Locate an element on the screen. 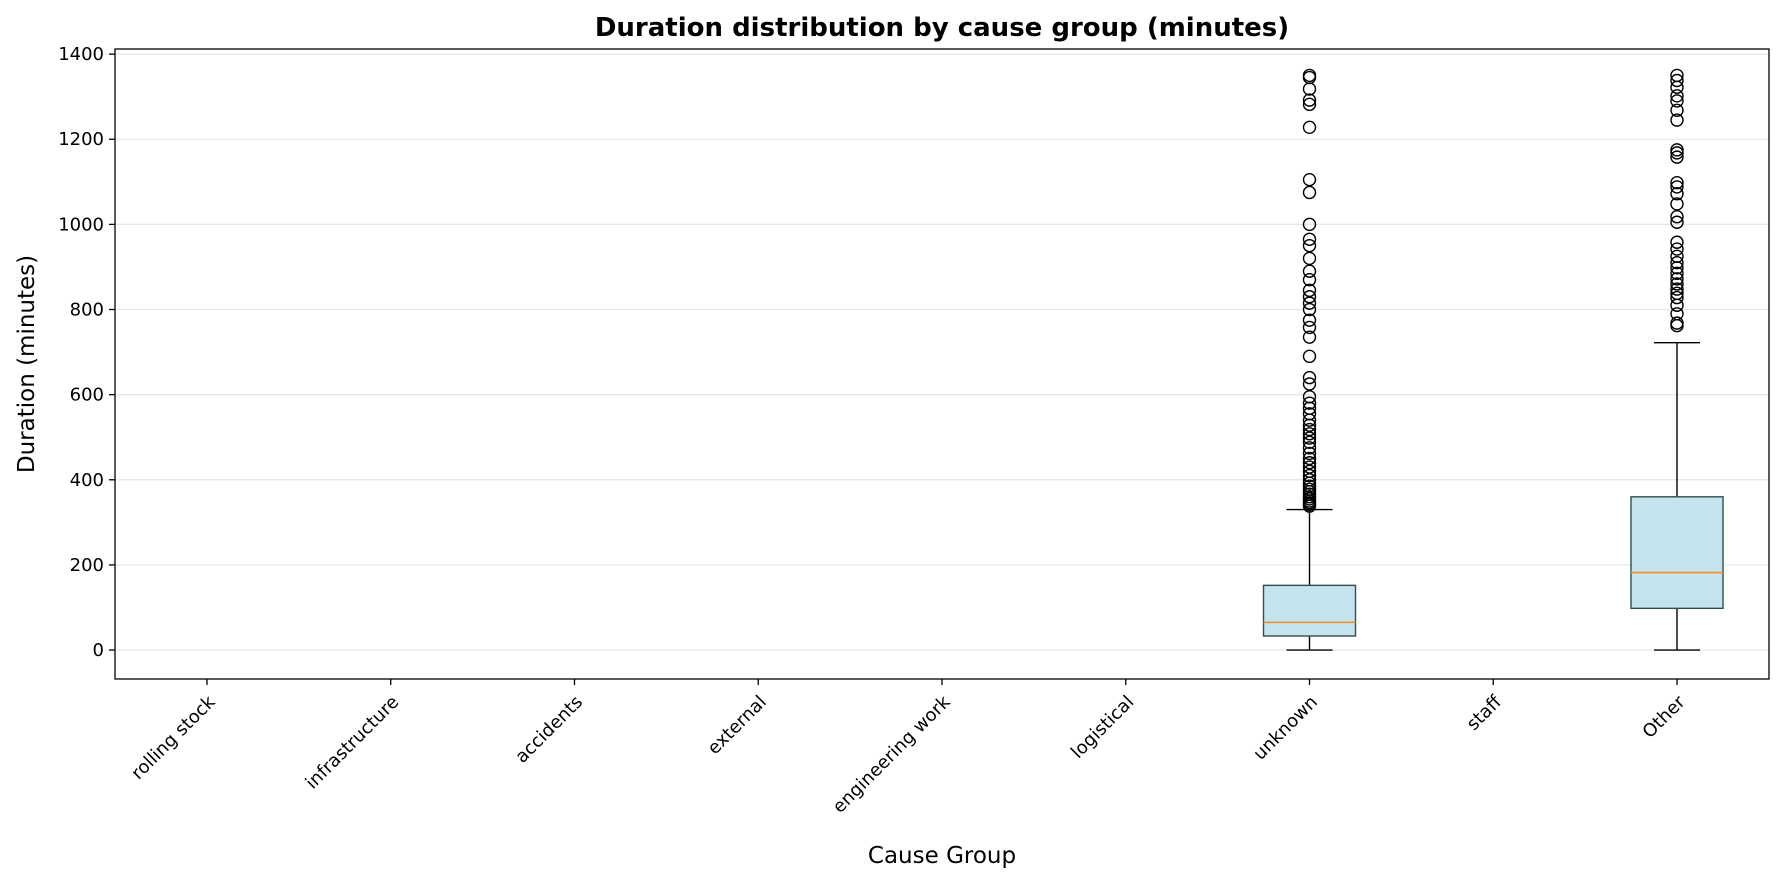  x-tick-label: rolling stock is located at coordinates (173, 737).